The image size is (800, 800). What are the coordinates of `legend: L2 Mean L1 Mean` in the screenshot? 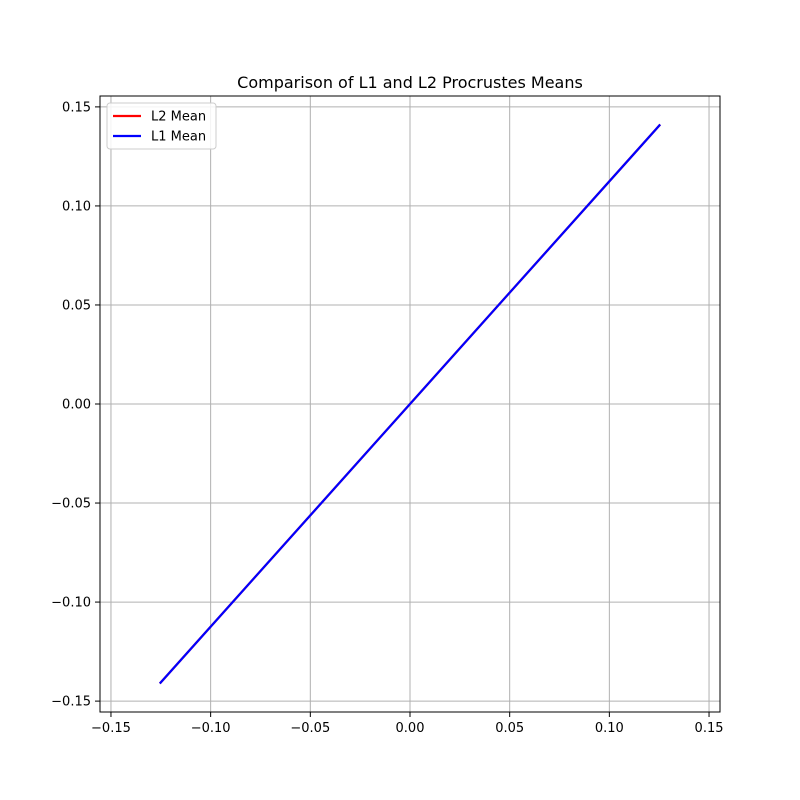 It's located at (161, 126).